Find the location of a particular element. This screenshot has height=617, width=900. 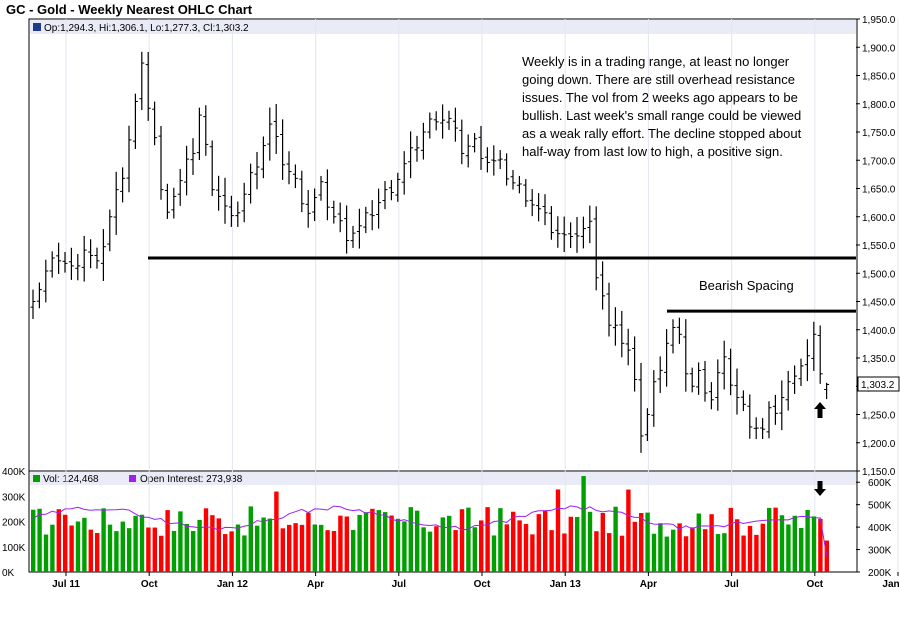

x-axis-label: Apr is located at coordinates (315, 584).